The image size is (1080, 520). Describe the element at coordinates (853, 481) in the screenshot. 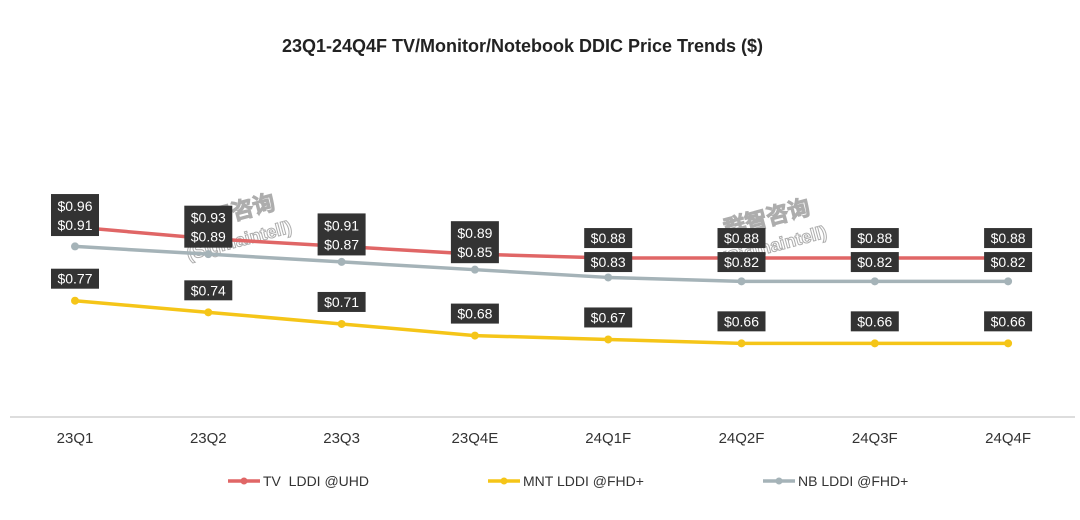

I see `legend-label: NB LDDI @FHD+` at that location.